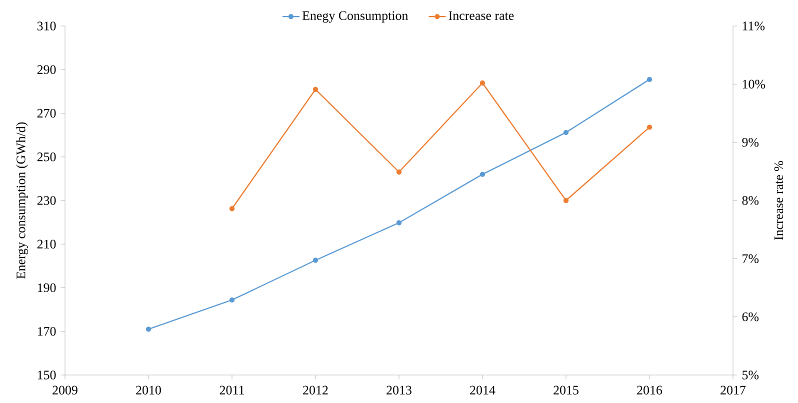  Describe the element at coordinates (46, 69) in the screenshot. I see `y-tick-label: 290` at that location.